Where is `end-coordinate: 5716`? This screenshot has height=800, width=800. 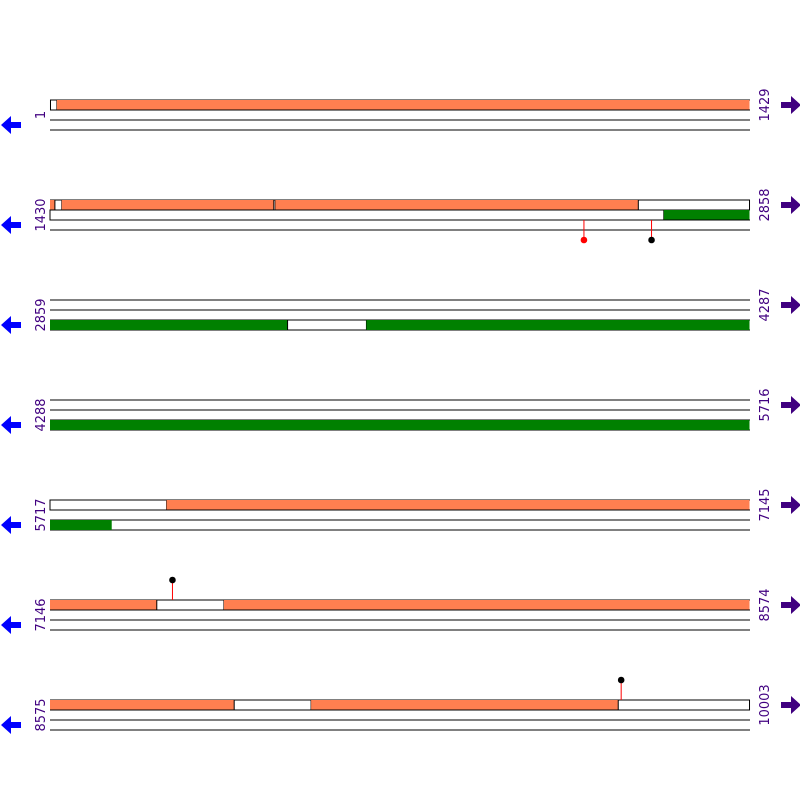
end-coordinate: 5716 is located at coordinates (765, 404).